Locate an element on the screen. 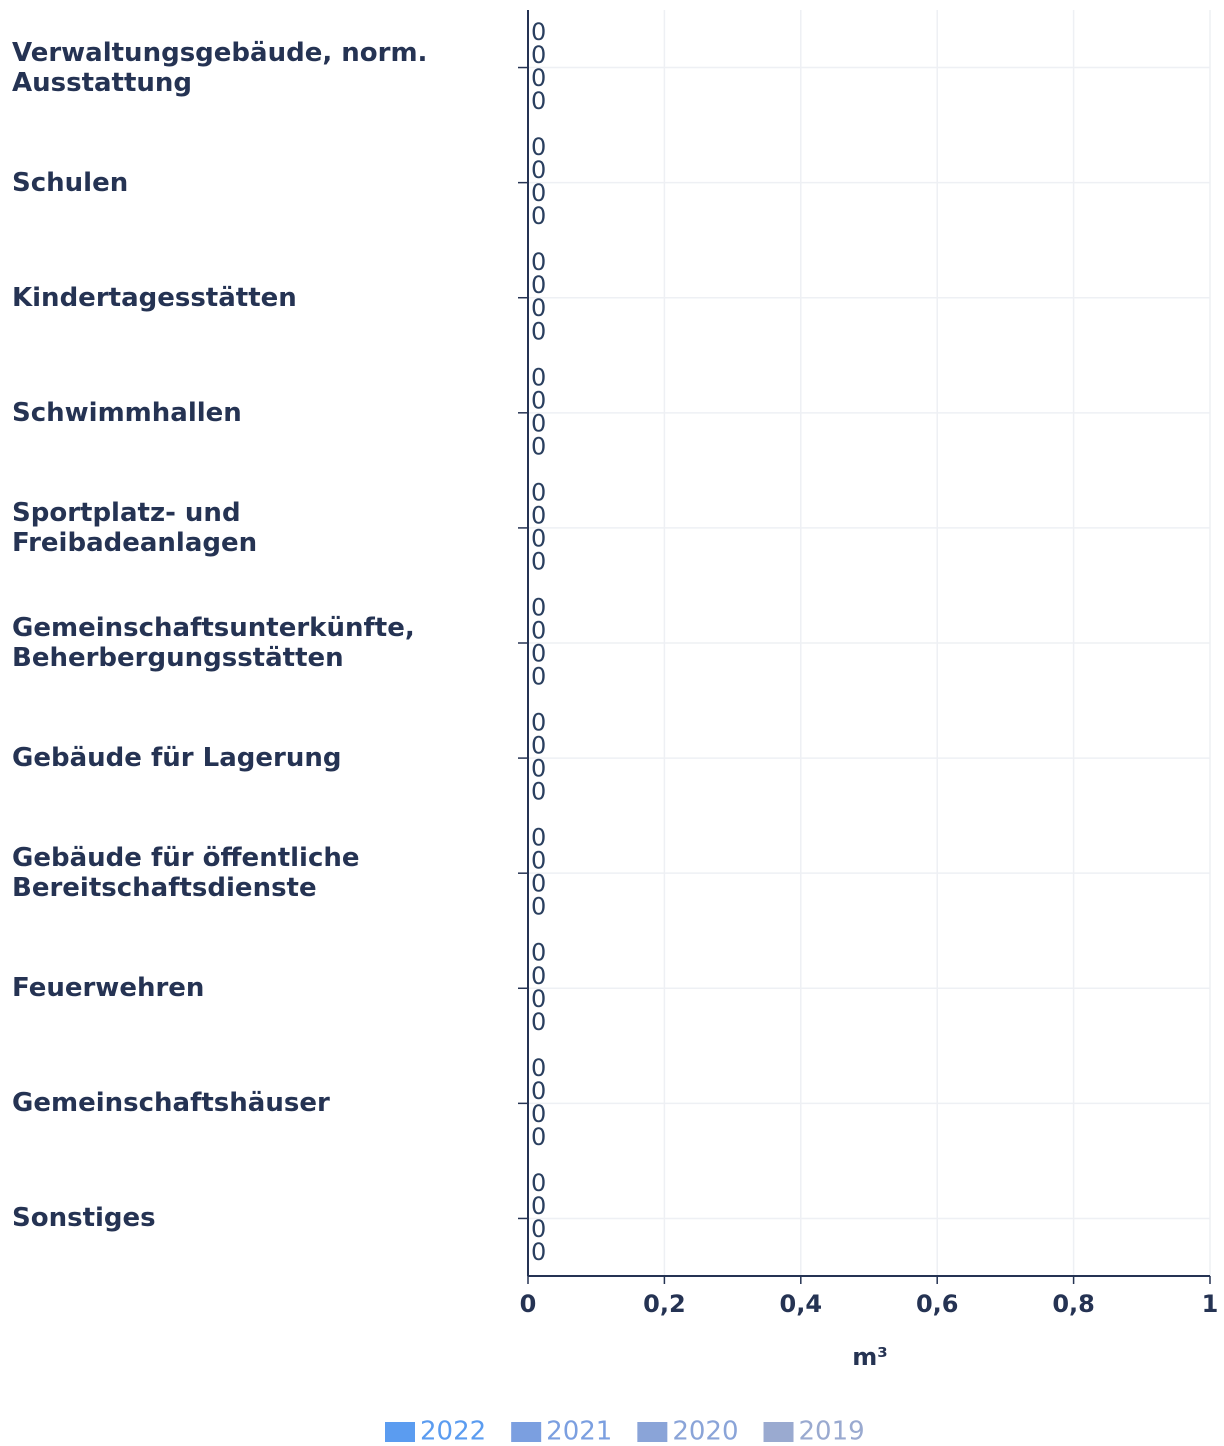  x-tick-label: 0,8 is located at coordinates (1073, 1304).